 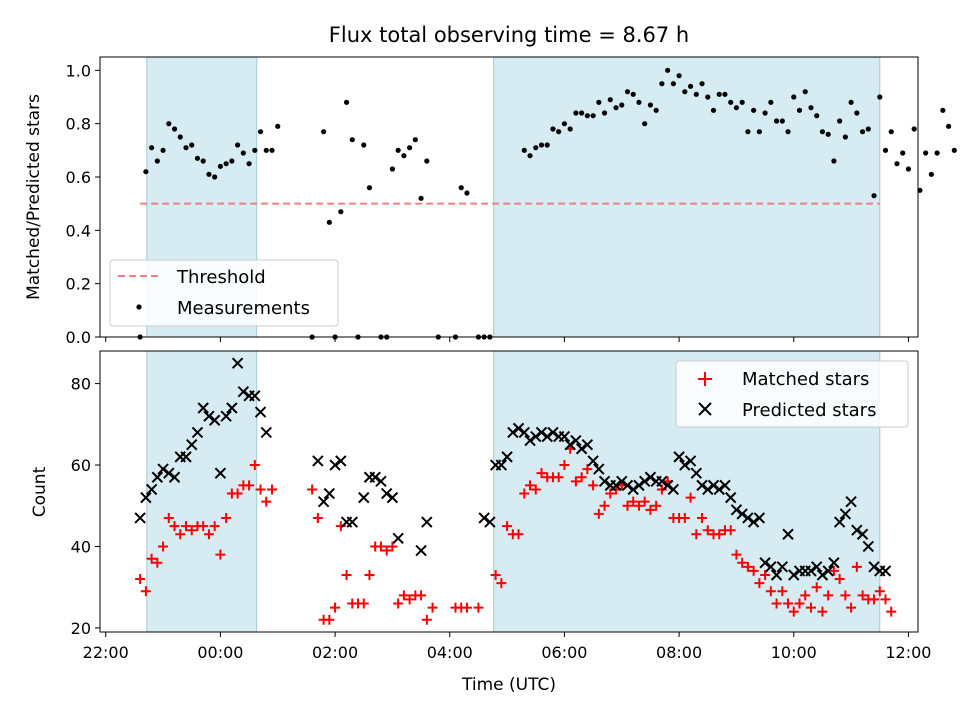 What do you see at coordinates (224, 293) in the screenshot?
I see `ratio-panel-legend: Threshold Measurements` at bounding box center [224, 293].